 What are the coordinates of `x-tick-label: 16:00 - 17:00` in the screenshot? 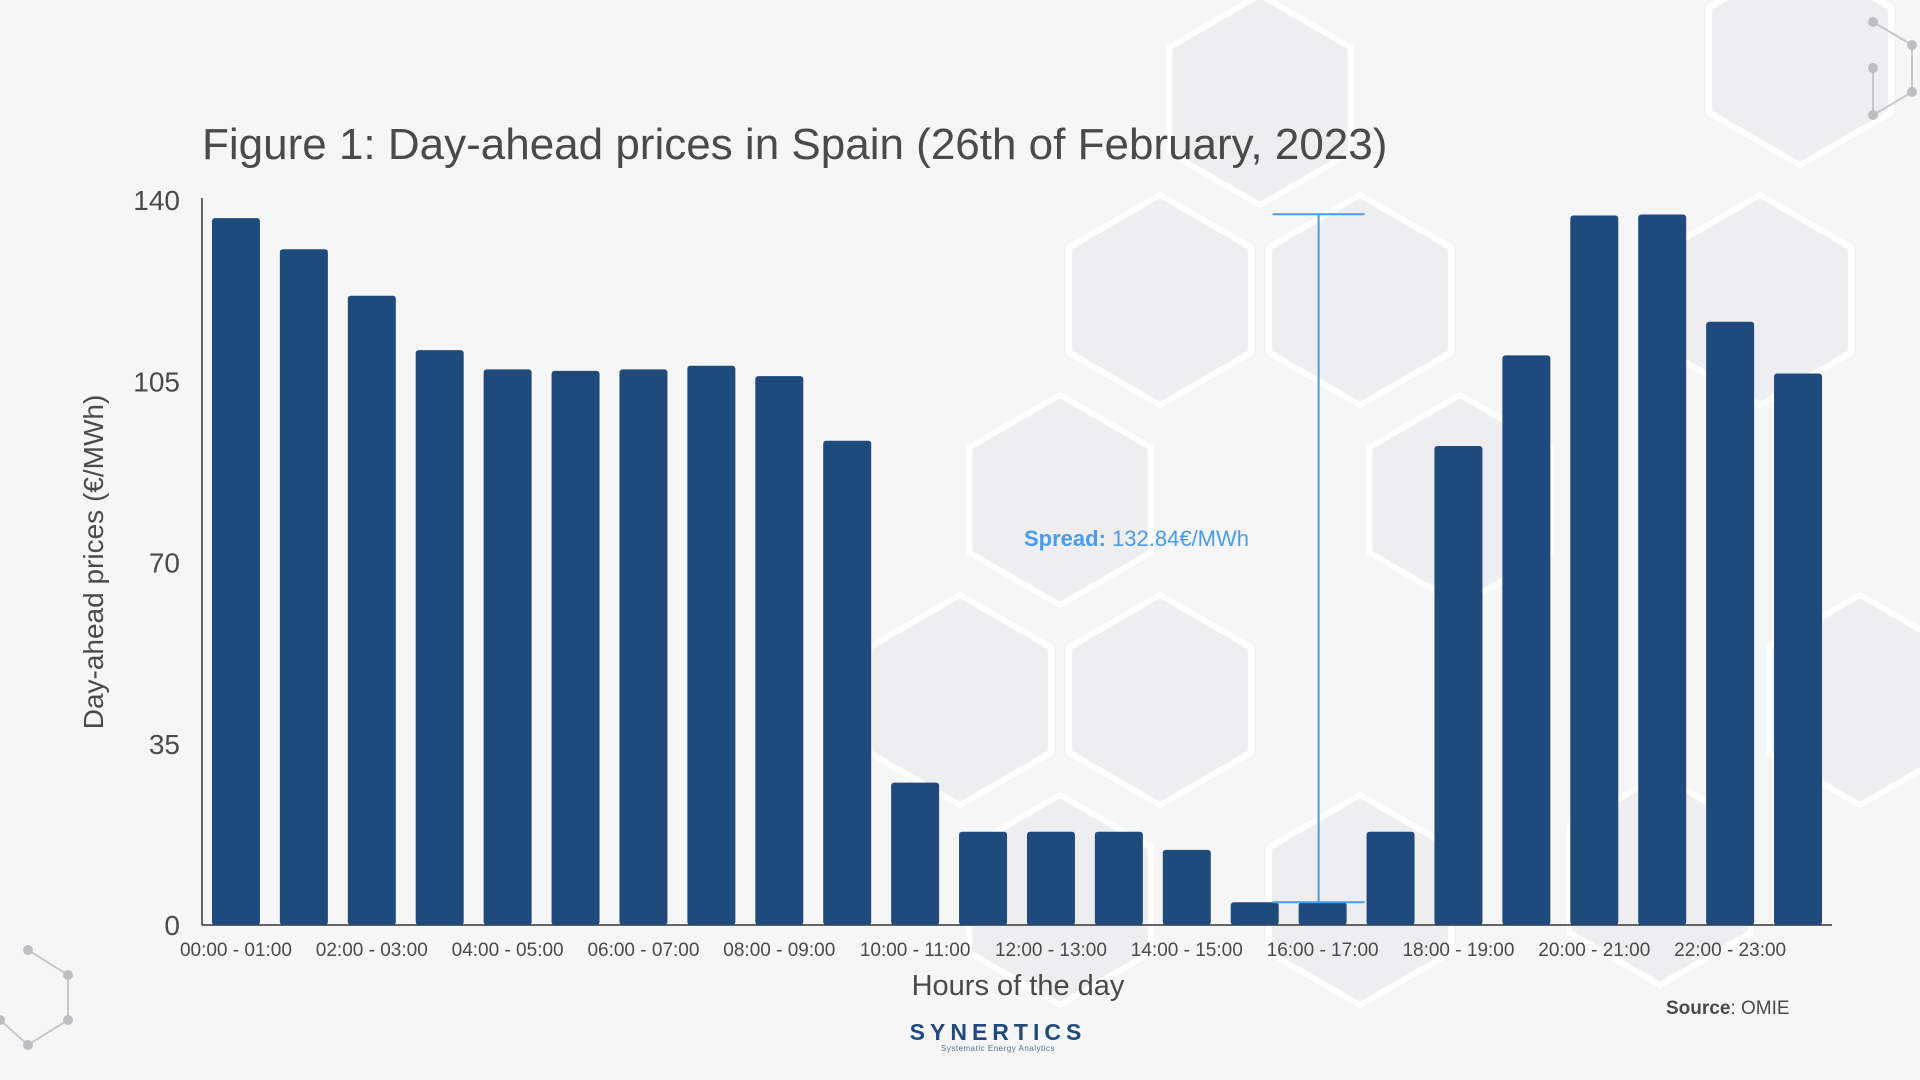 It's located at (1323, 950).